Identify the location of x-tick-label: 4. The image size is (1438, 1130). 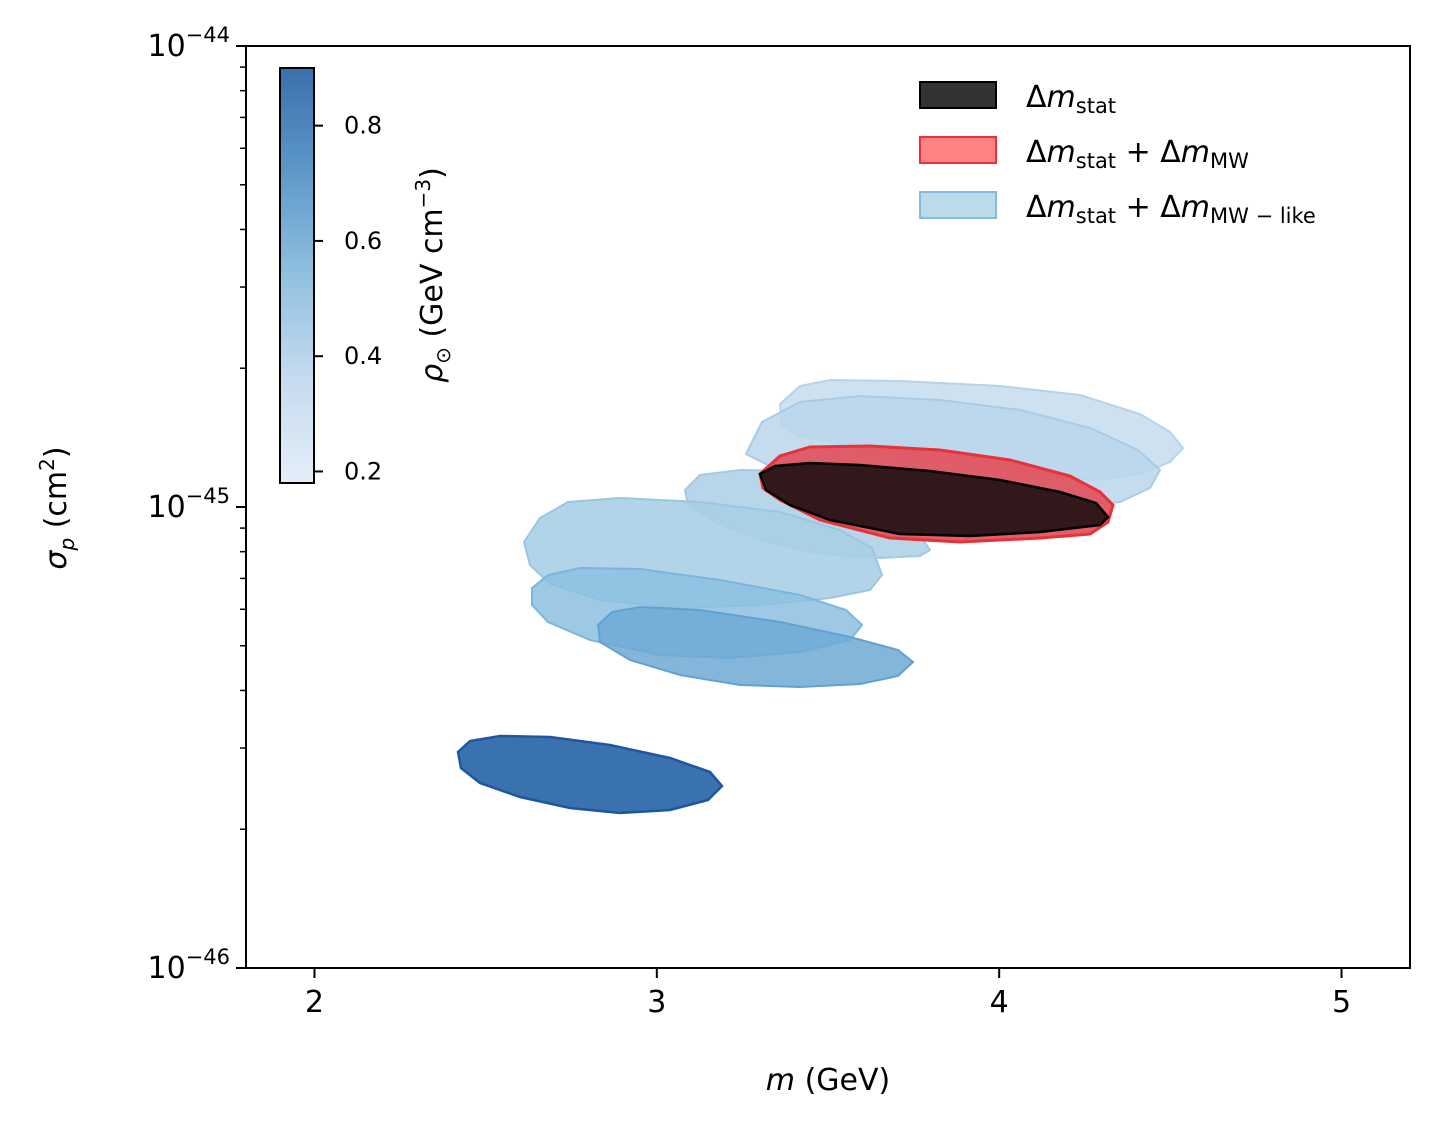
(999, 1002).